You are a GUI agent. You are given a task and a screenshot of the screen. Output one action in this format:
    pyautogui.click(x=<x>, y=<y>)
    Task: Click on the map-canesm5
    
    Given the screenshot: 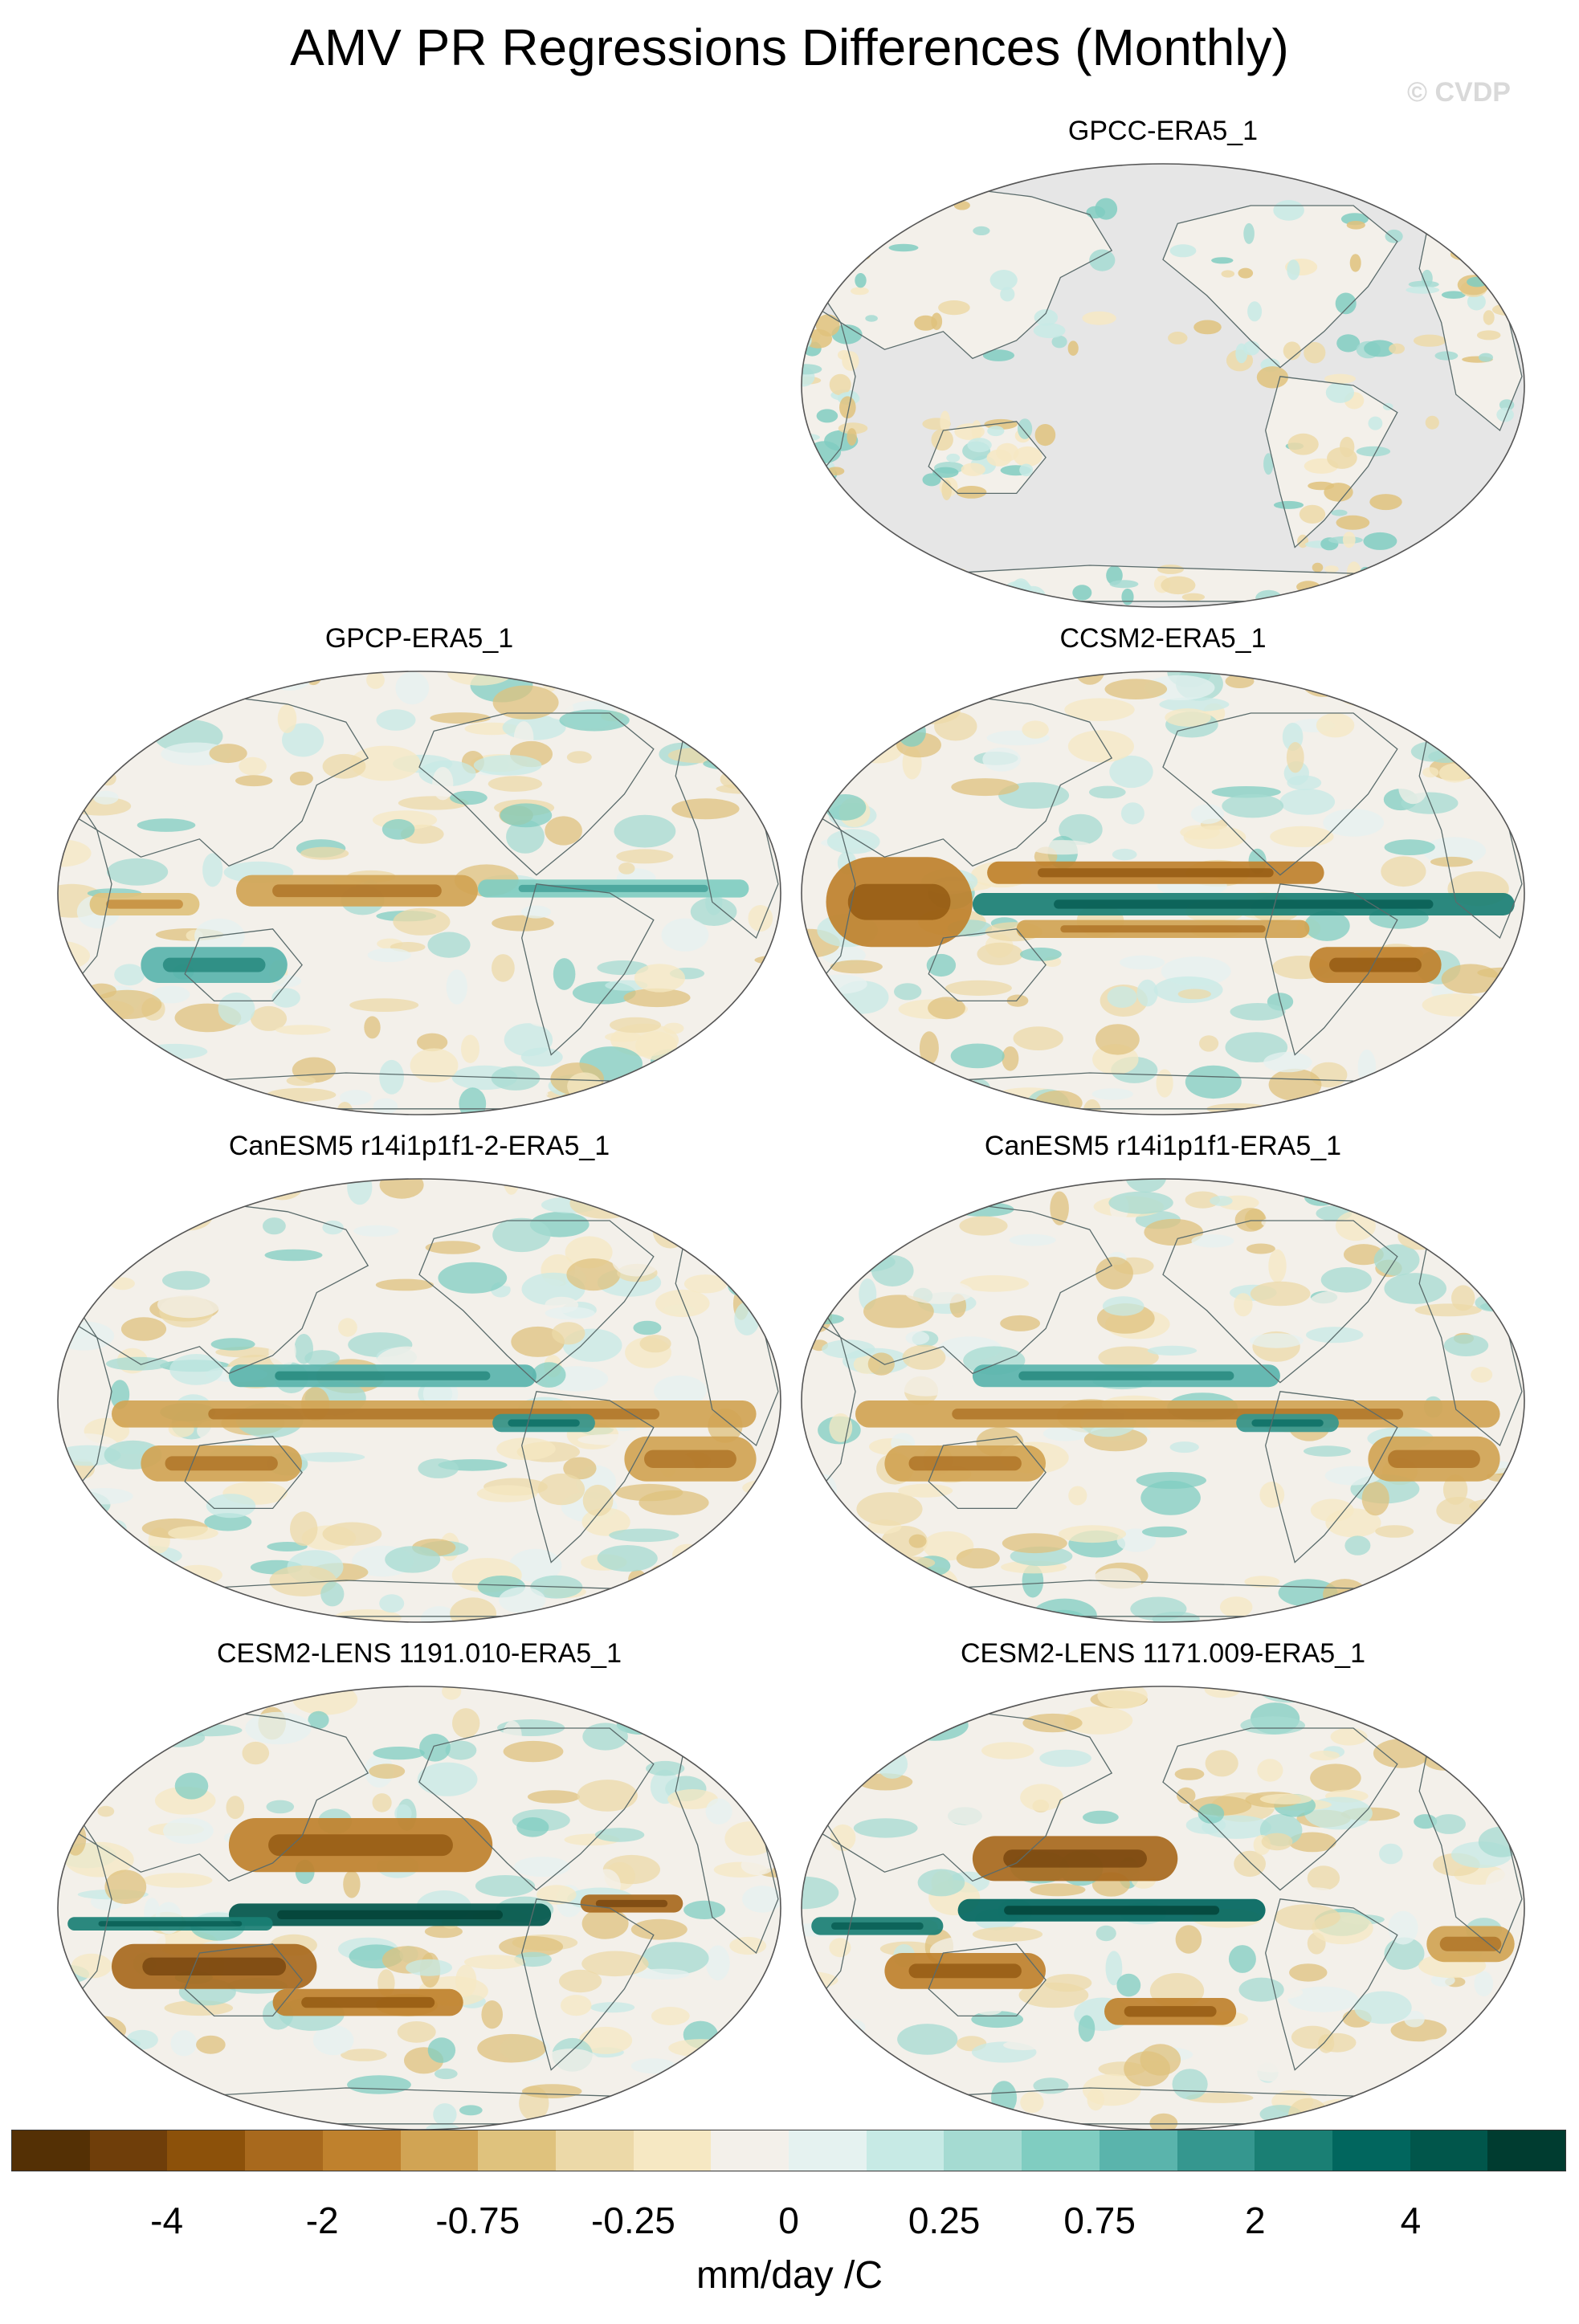 What is the action you would take?
    pyautogui.click(x=1163, y=1401)
    